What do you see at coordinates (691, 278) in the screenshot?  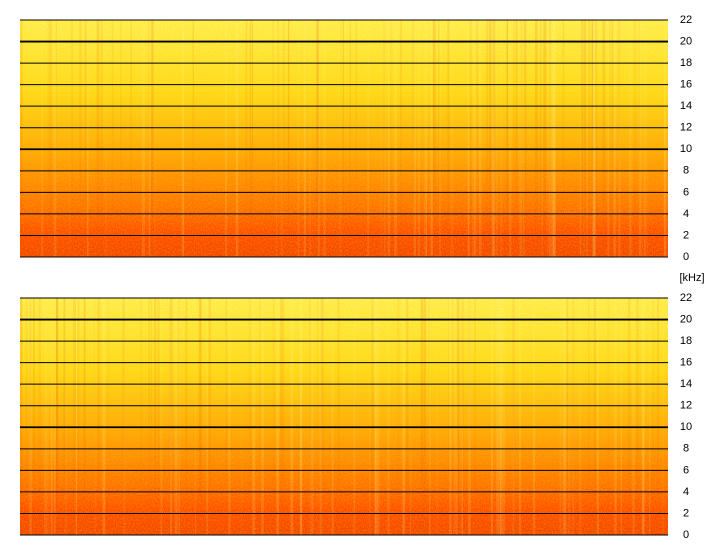 I see `y-axis-unit: [kHz]` at bounding box center [691, 278].